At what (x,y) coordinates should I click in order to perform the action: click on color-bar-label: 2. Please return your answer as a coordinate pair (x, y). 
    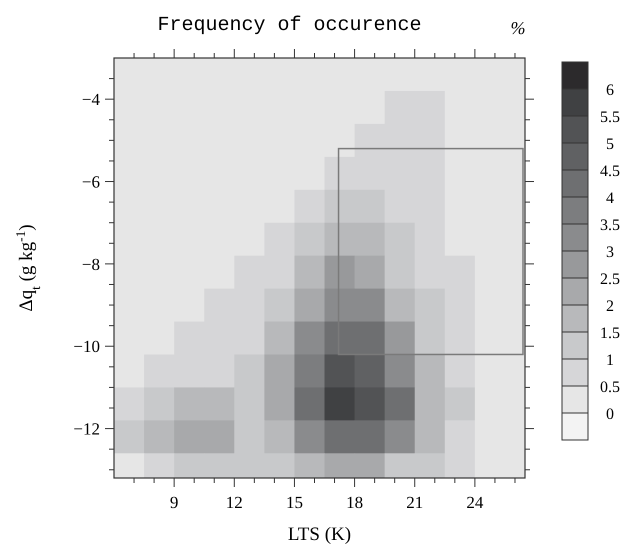
    Looking at the image, I should click on (610, 306).